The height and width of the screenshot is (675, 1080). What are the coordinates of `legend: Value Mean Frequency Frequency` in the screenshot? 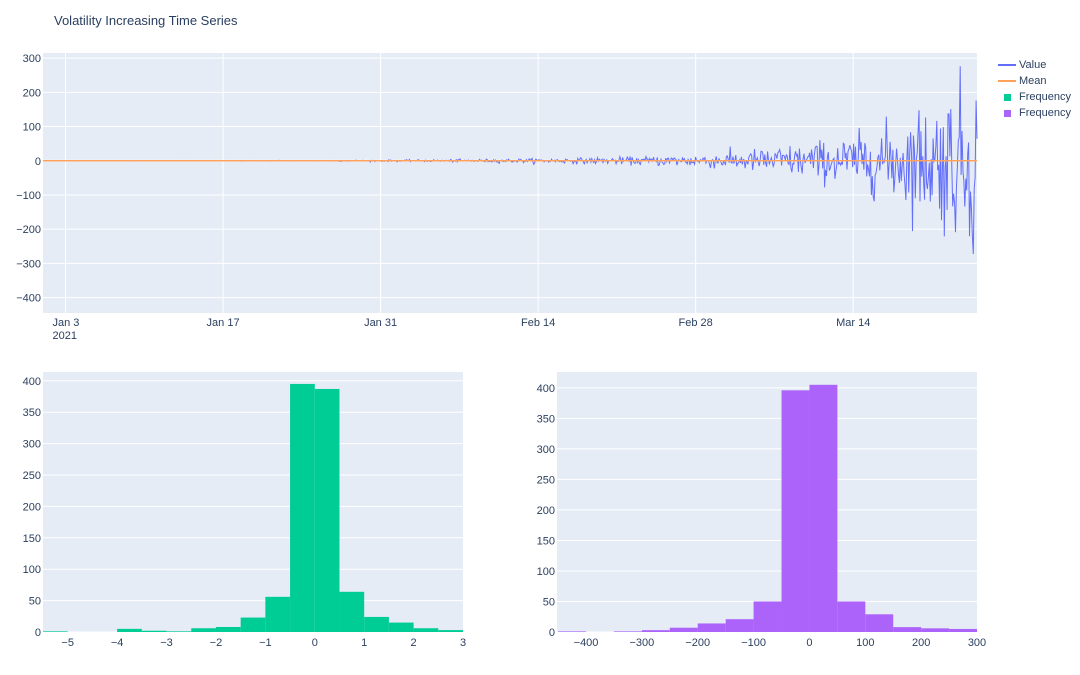 It's located at (1034, 89).